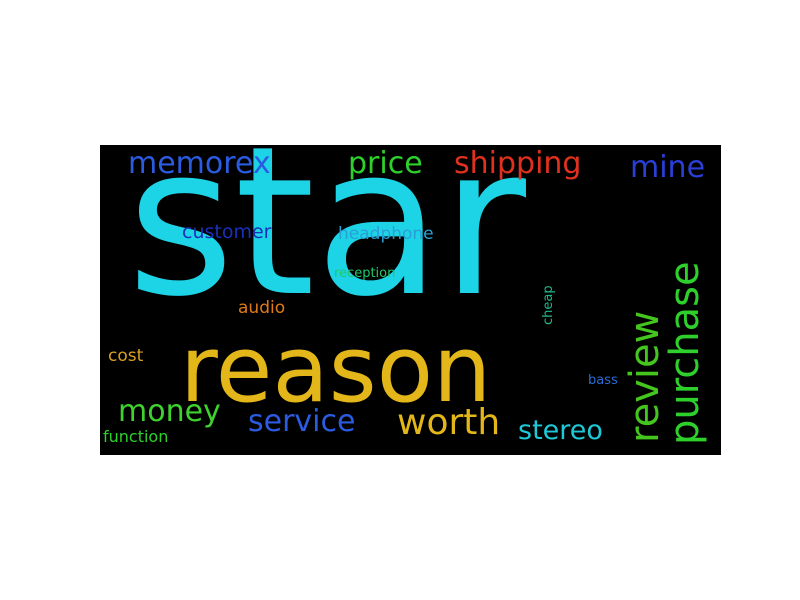 The image size is (800, 600). Describe the element at coordinates (603, 380) in the screenshot. I see `word-bass: bass` at that location.